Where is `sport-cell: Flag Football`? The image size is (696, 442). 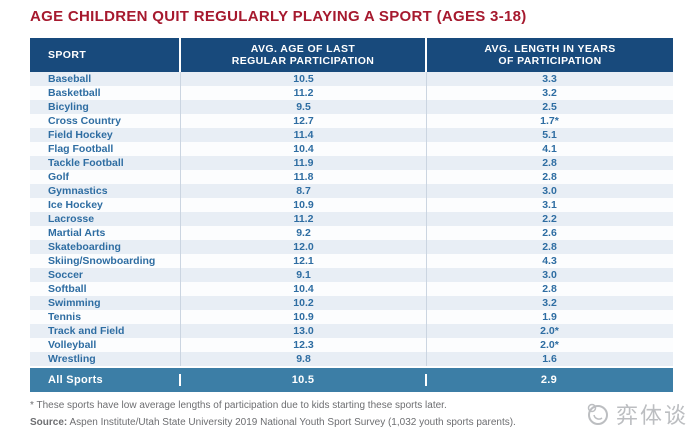 sport-cell: Flag Football is located at coordinates (105, 149).